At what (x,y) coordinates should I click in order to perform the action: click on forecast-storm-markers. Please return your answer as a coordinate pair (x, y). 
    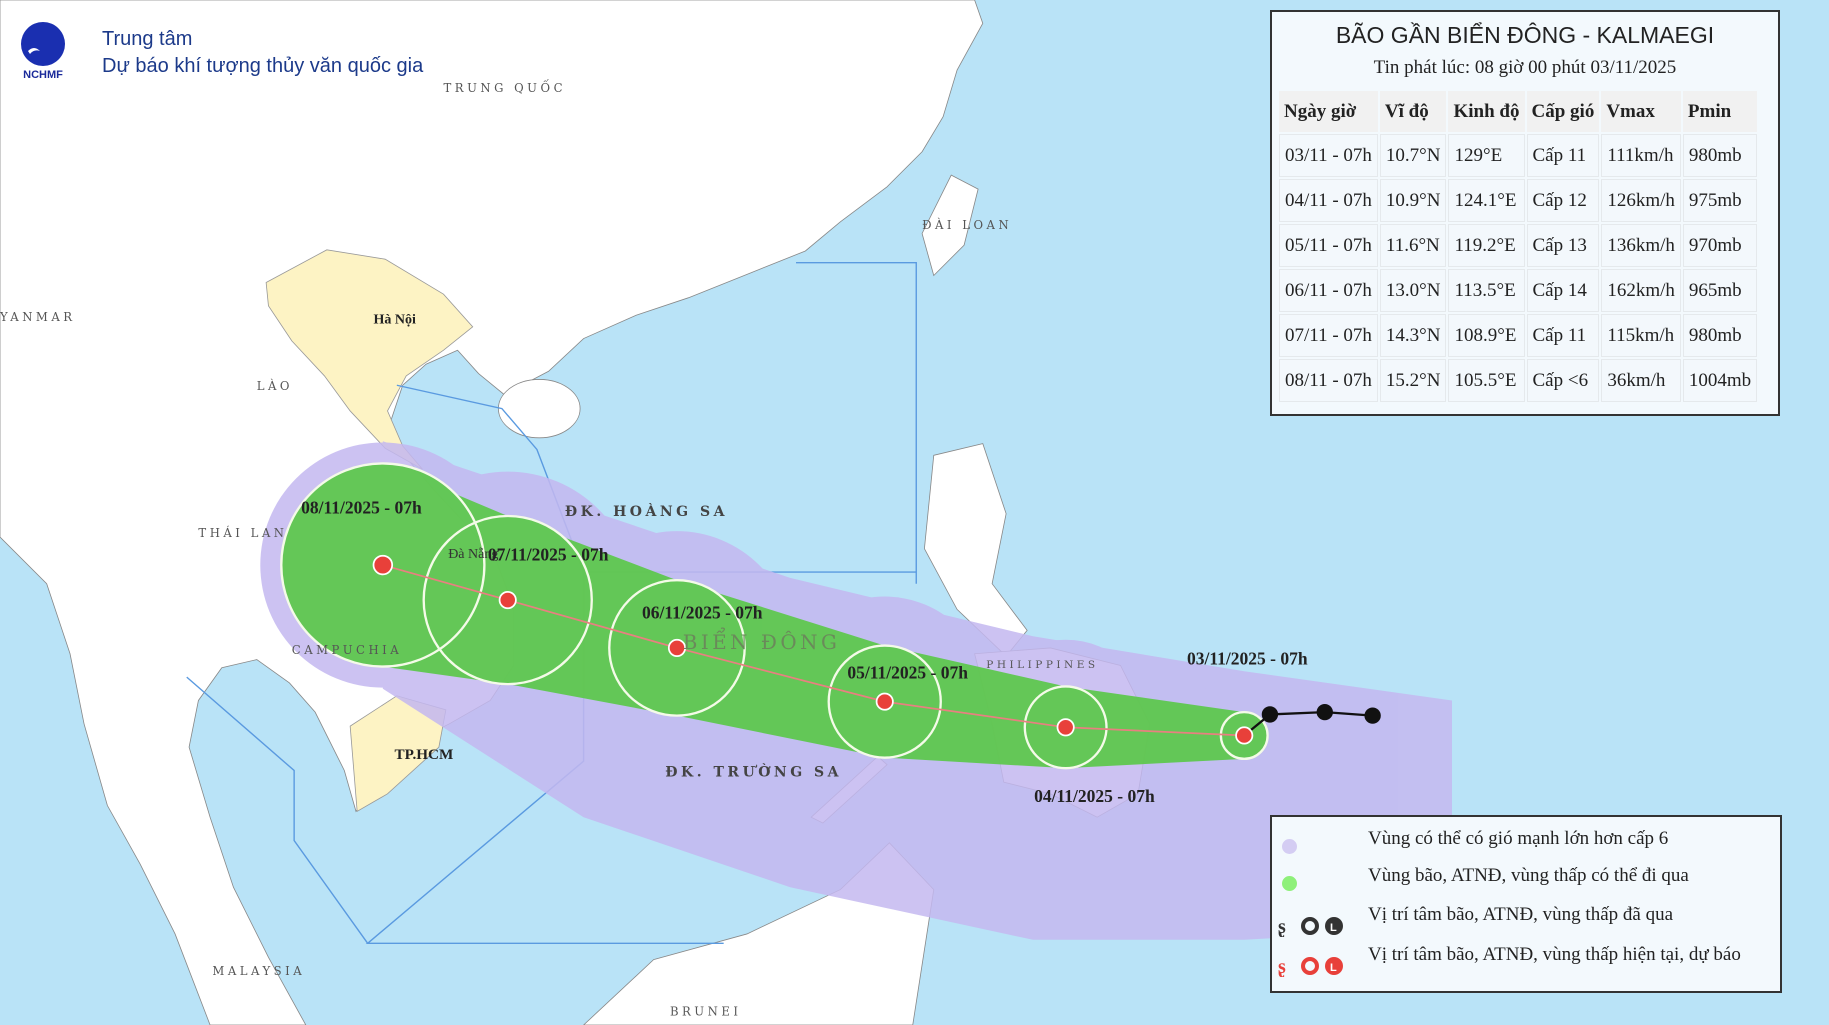
    Looking at the image, I should click on (813, 649).